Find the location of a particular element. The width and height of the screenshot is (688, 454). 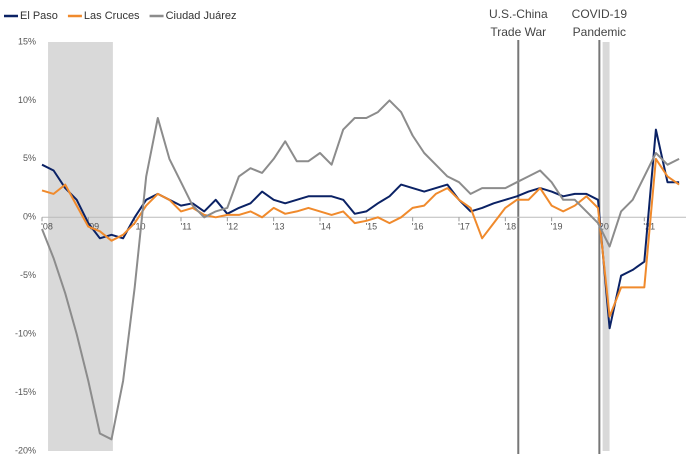

x-tick-label: '19 is located at coordinates (557, 227).